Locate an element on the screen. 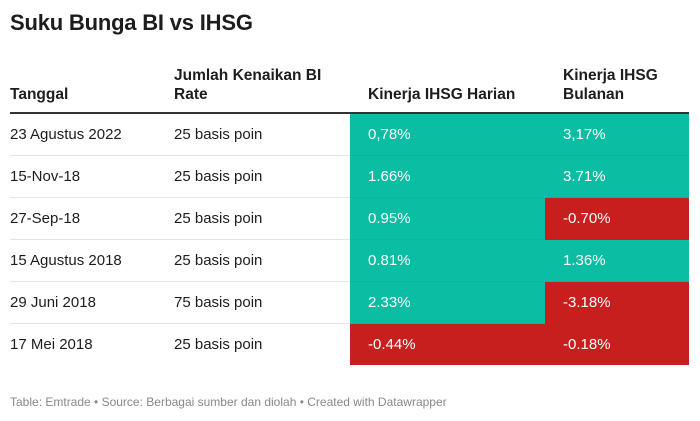  table-row: 23 Agustus 2022 25 basis poin 0,78% 3,17% is located at coordinates (349, 134).